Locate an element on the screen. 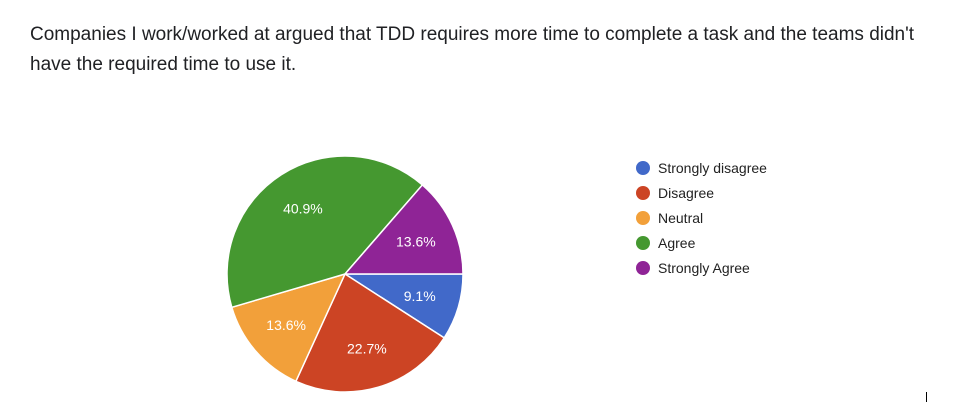  pie-data-label: 40.9% is located at coordinates (303, 208).